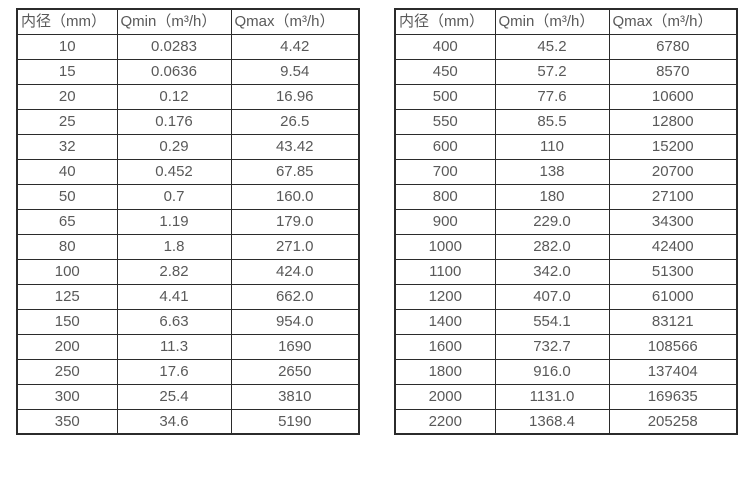  I want to click on table-row: 400 45.2 6780, so click(566, 46).